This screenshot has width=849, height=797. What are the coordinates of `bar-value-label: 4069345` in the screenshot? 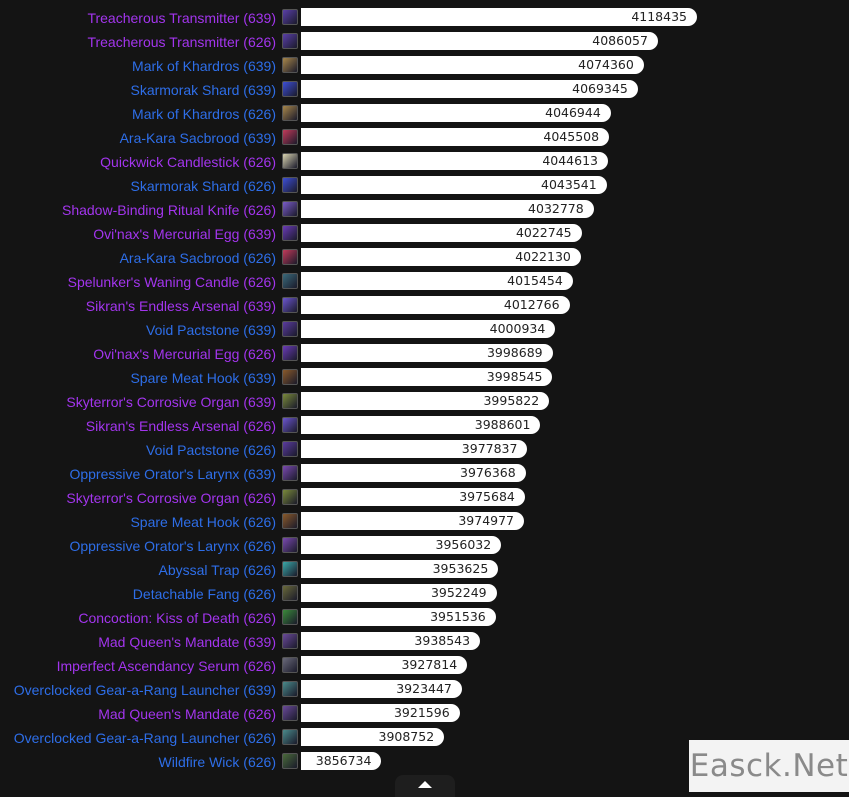 It's located at (600, 88).